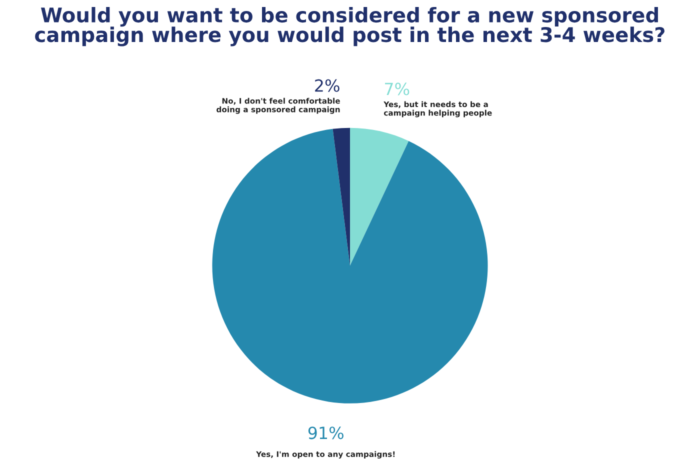 The image size is (700, 466). Describe the element at coordinates (349, 26) in the screenshot. I see `chart-title: Would you want to be considered for a new sponsored campaign where you would post in the next 3-4 weeks?` at that location.